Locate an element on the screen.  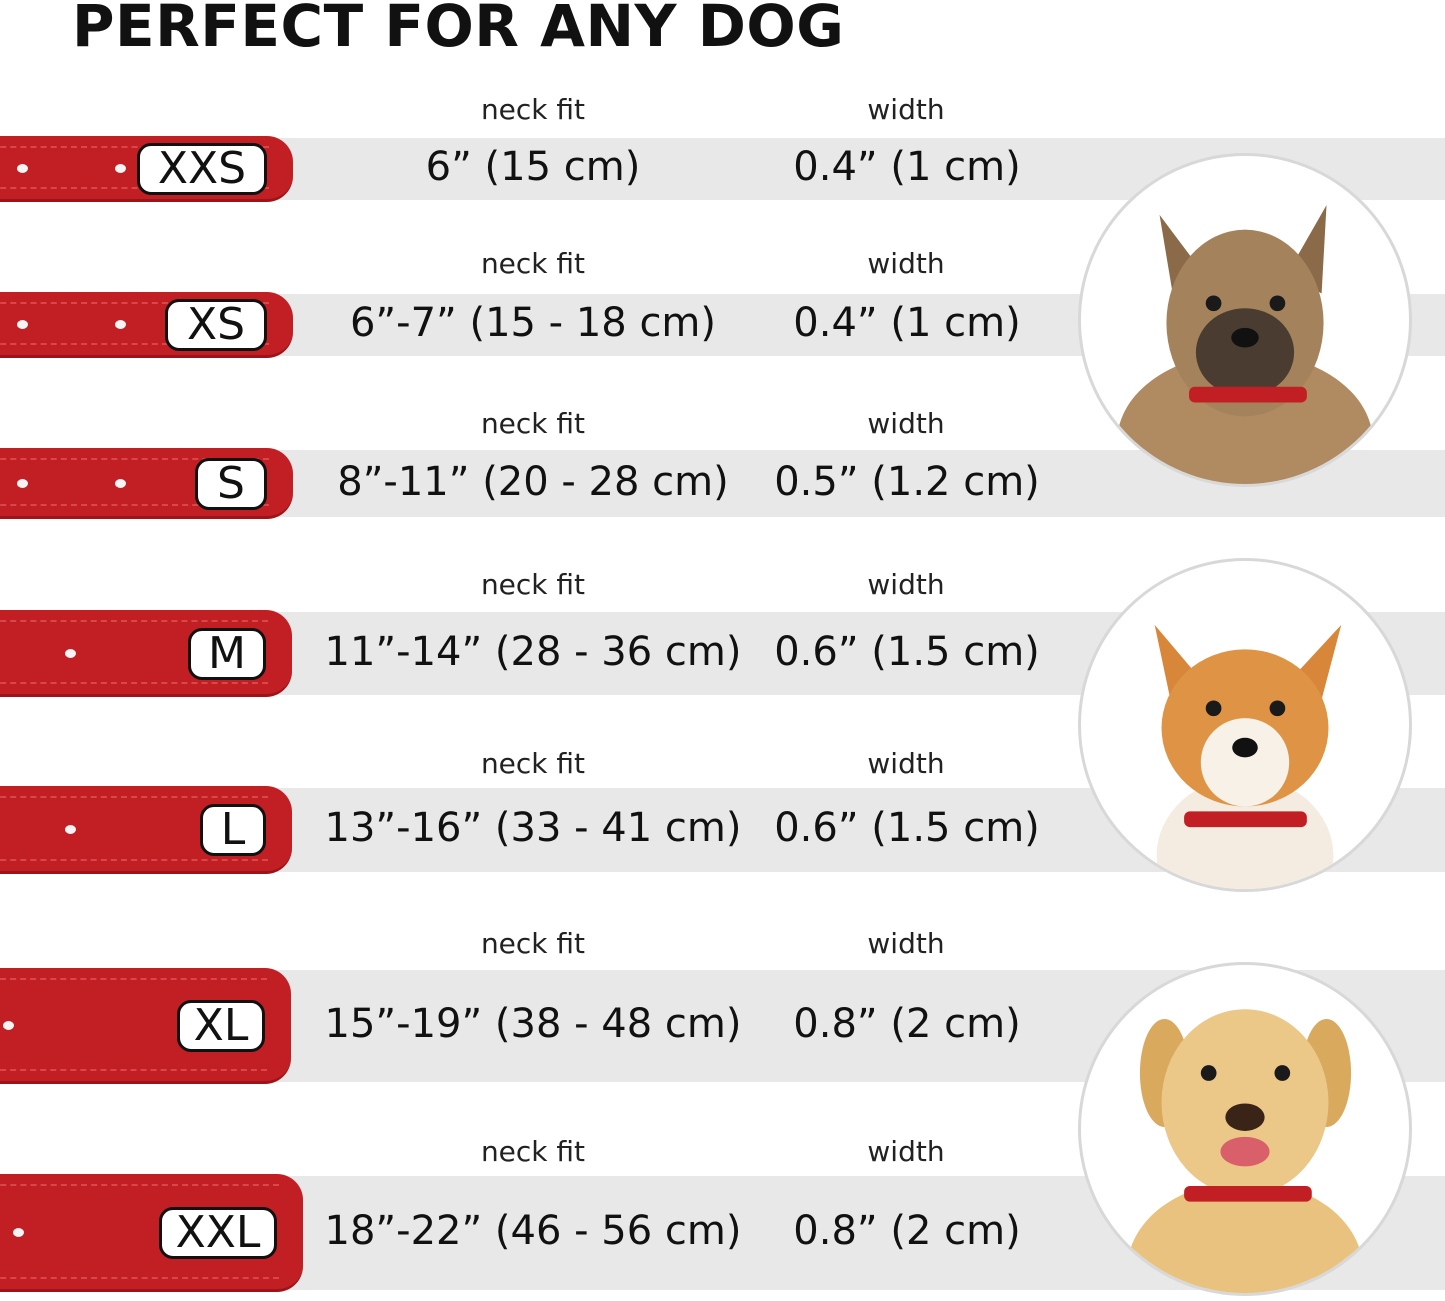
neck-fit-value: 15”-19” (38 - 48 cm) is located at coordinates (533, 1024).